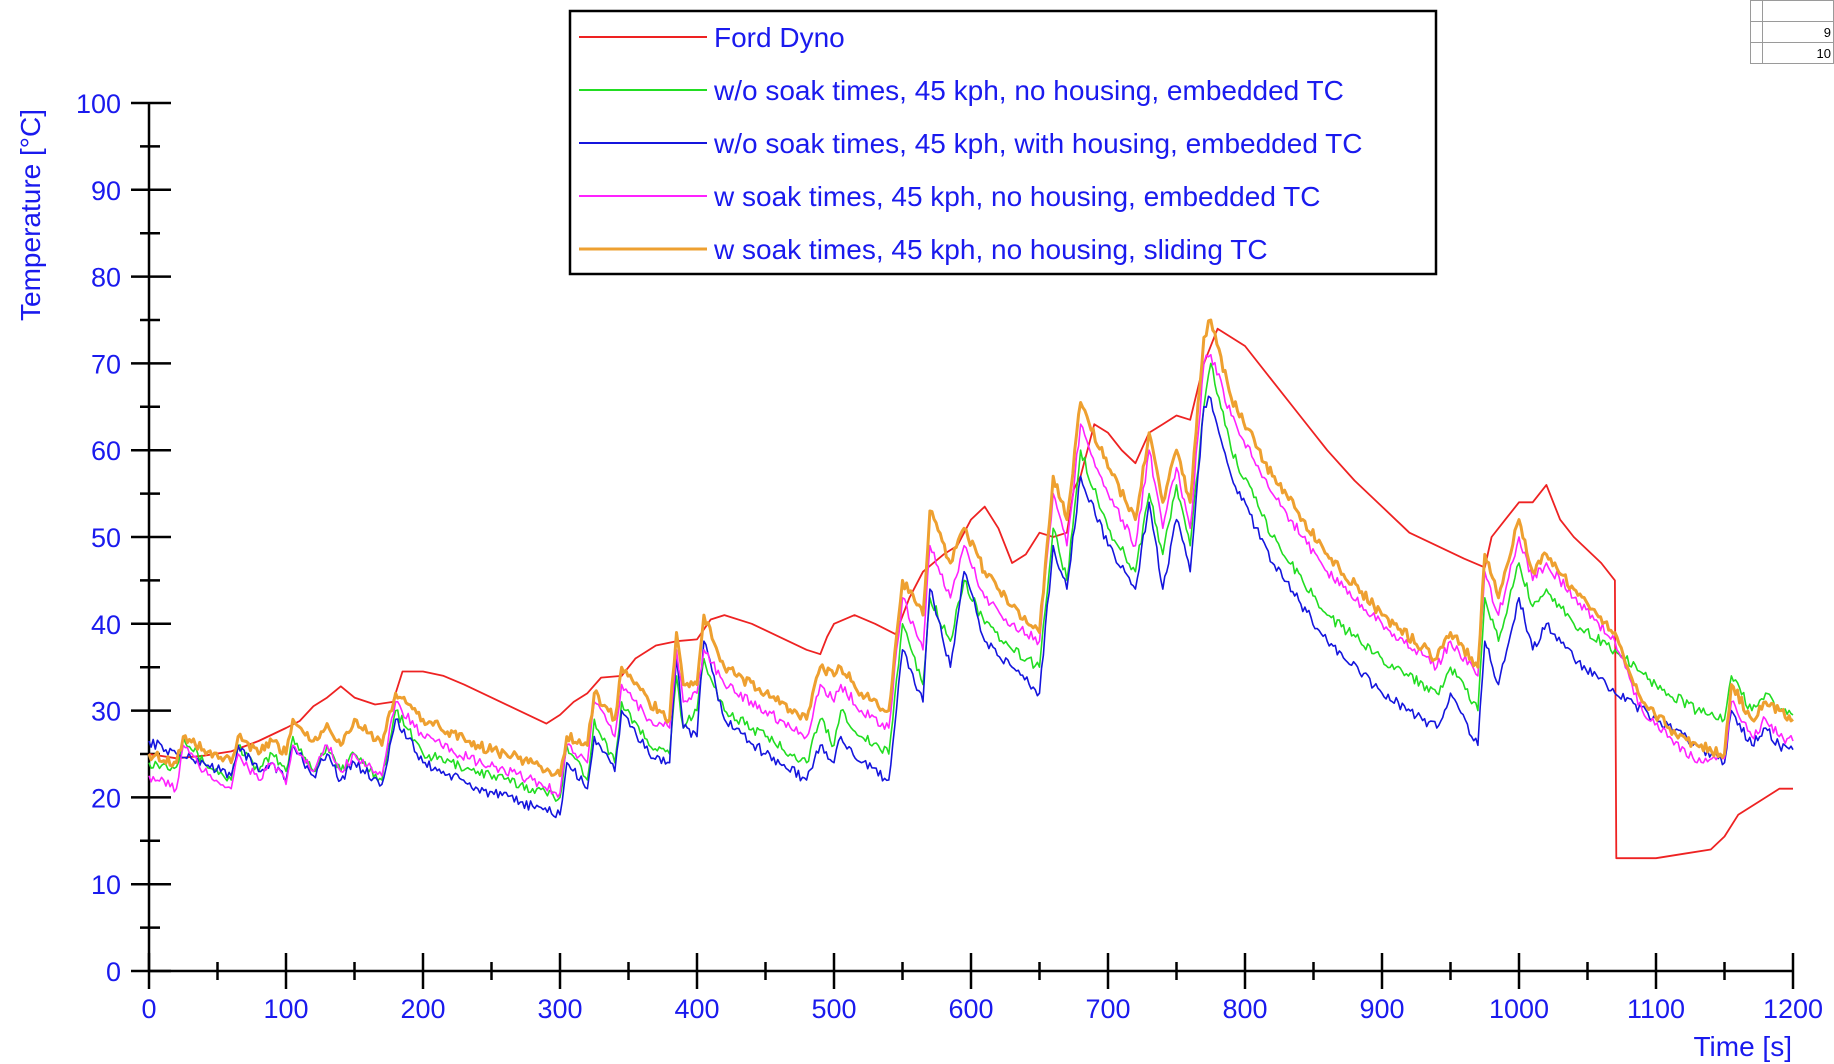 The image size is (1834, 1064). What do you see at coordinates (113, 972) in the screenshot?
I see `y-tick-label: 0` at bounding box center [113, 972].